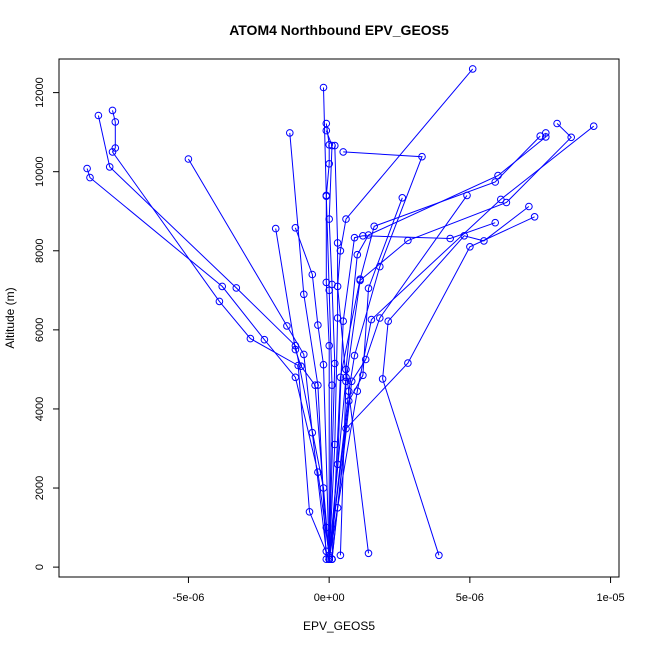  I want to click on x-tick-label: 5e-06, so click(470, 598).